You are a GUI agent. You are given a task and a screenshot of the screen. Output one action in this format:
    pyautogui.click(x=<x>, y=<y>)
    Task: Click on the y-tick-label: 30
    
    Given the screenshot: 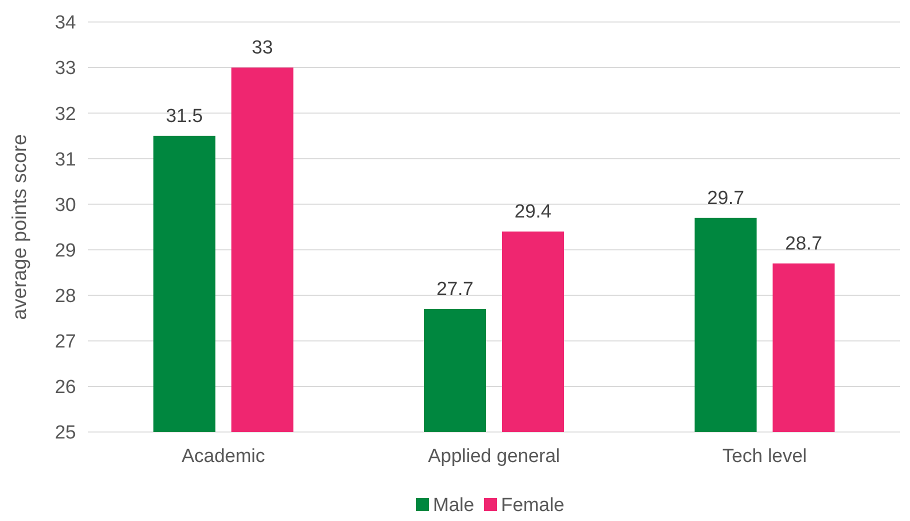 What is the action you would take?
    pyautogui.click(x=65, y=205)
    